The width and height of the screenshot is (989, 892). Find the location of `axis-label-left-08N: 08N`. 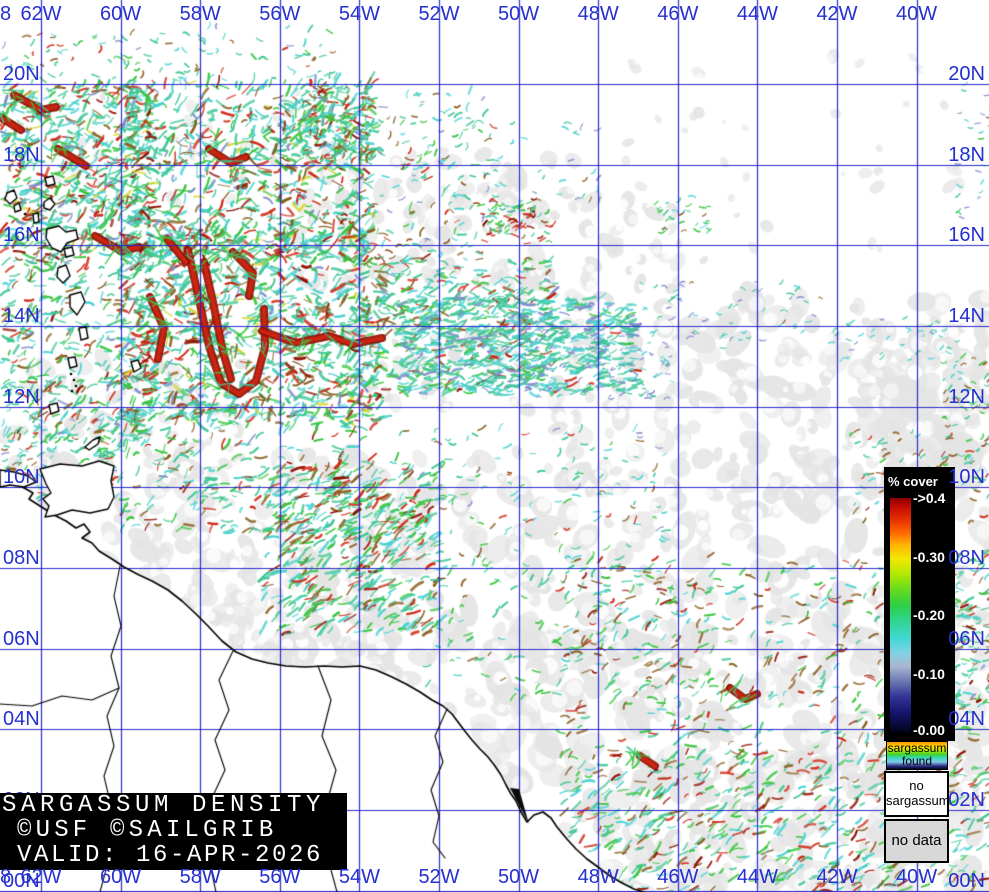

axis-label-left-08N: 08N is located at coordinates (21, 557).